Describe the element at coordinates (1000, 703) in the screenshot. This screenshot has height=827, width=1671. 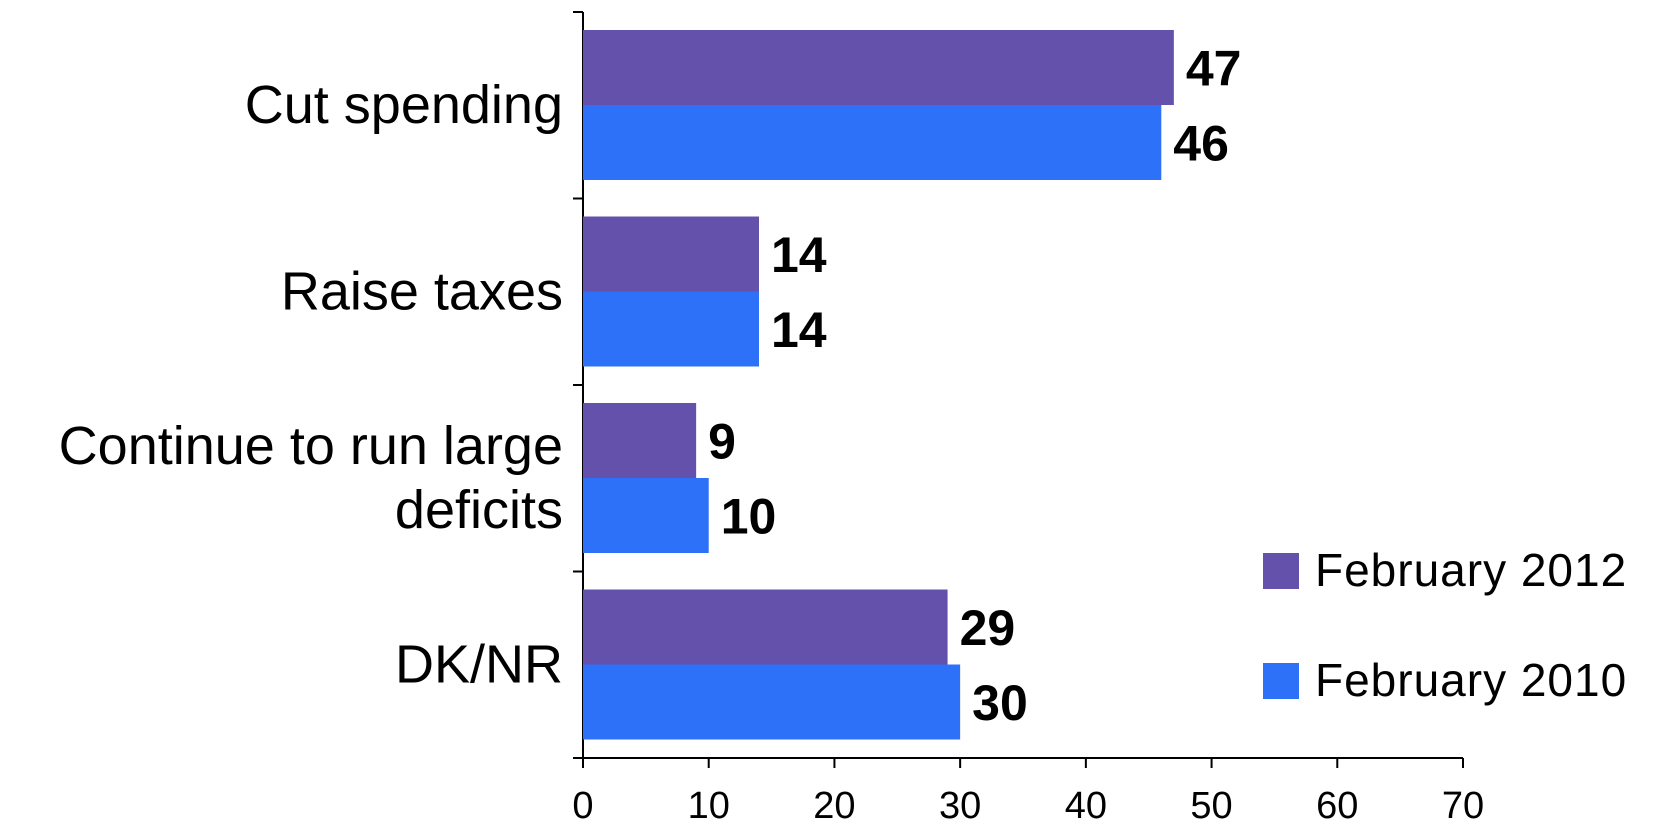
I see `data-label: 30` at that location.